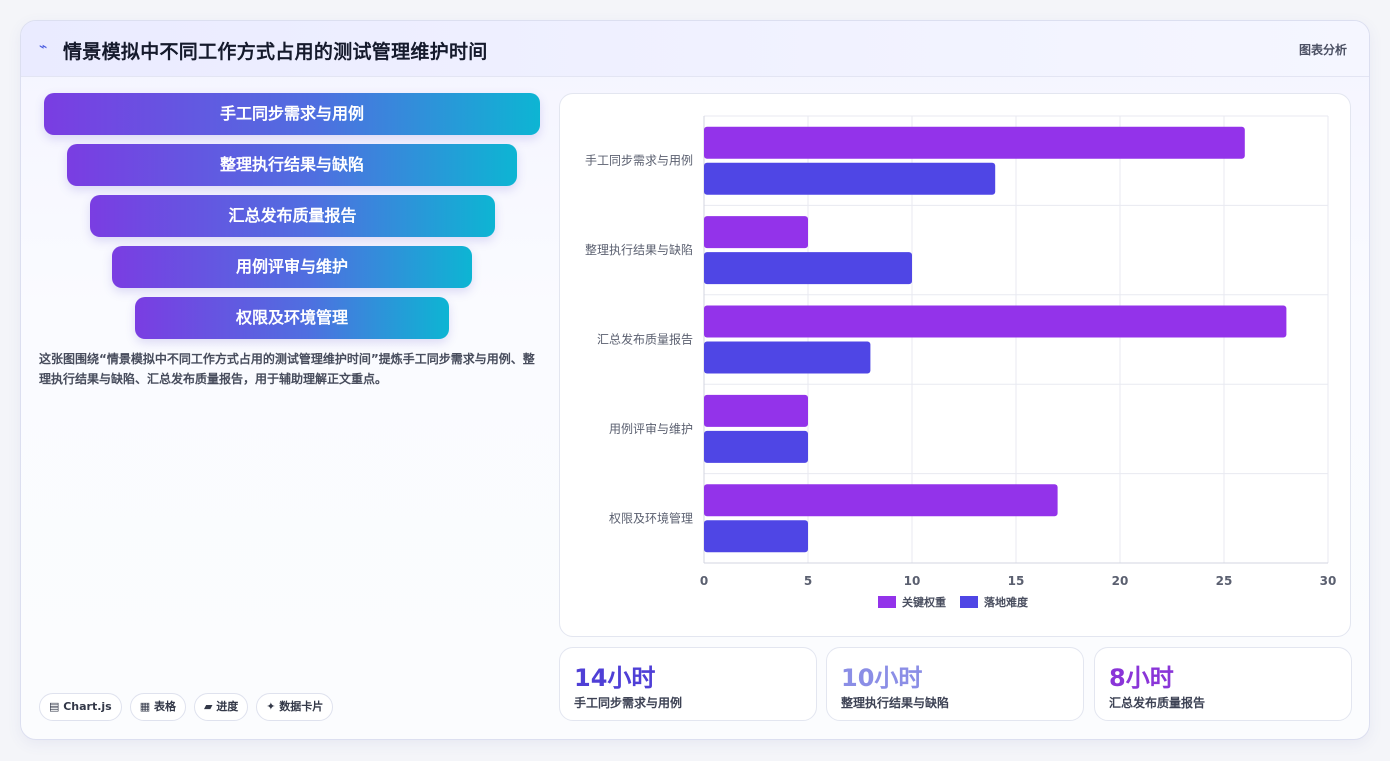 The height and width of the screenshot is (761, 1390). I want to click on x-tick-label: 10, so click(912, 581).